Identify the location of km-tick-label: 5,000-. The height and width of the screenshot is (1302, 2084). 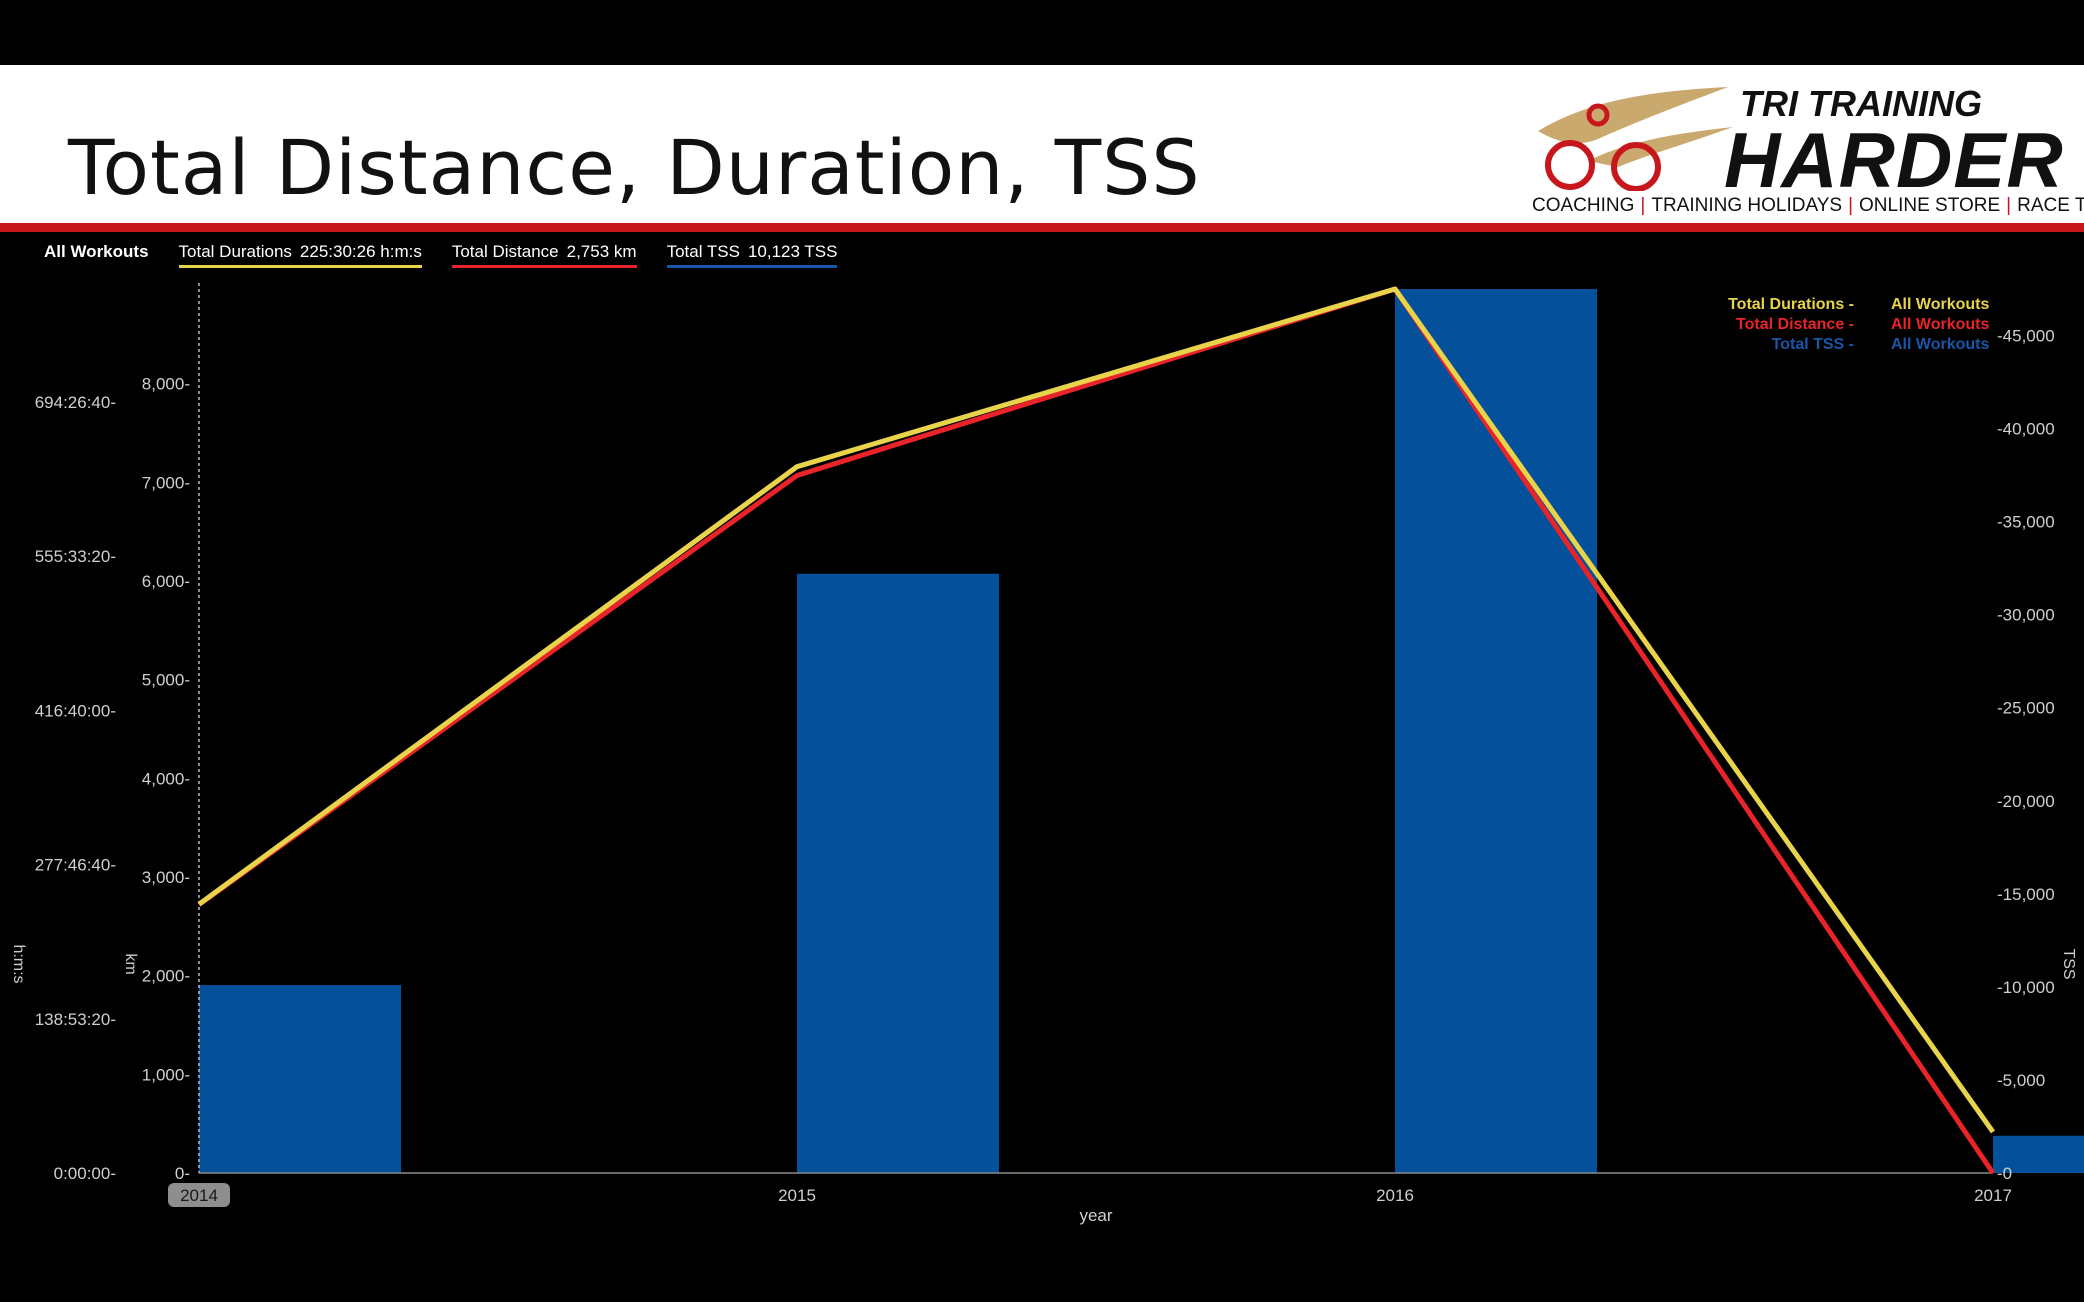
(166, 680).